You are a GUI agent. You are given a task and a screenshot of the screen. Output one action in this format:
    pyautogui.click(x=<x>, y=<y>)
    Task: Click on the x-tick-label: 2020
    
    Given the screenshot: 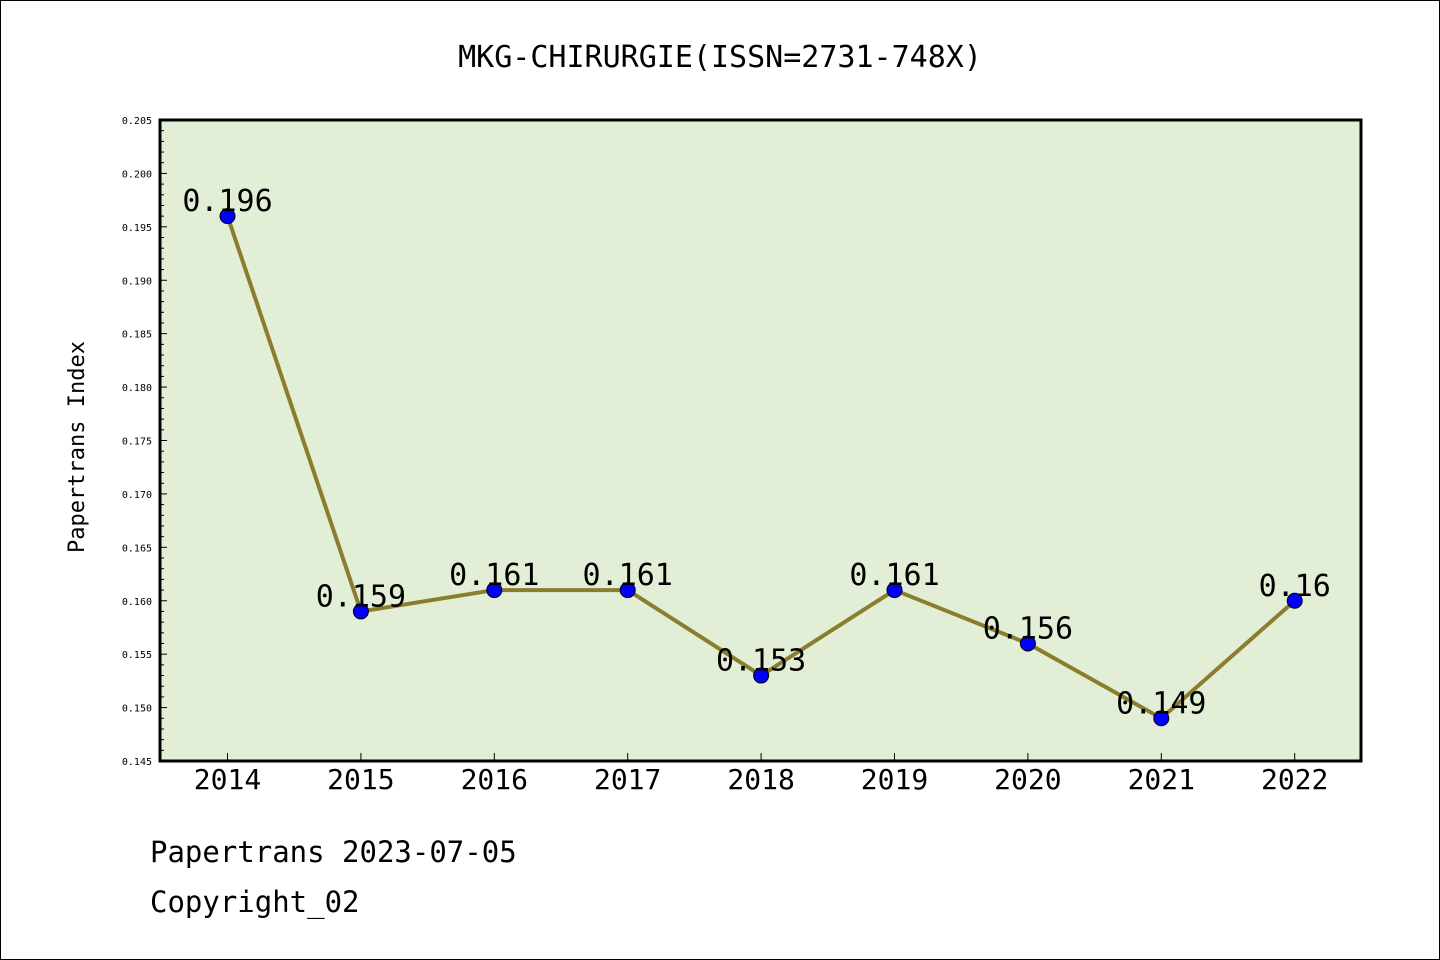 What is the action you would take?
    pyautogui.click(x=1027, y=779)
    